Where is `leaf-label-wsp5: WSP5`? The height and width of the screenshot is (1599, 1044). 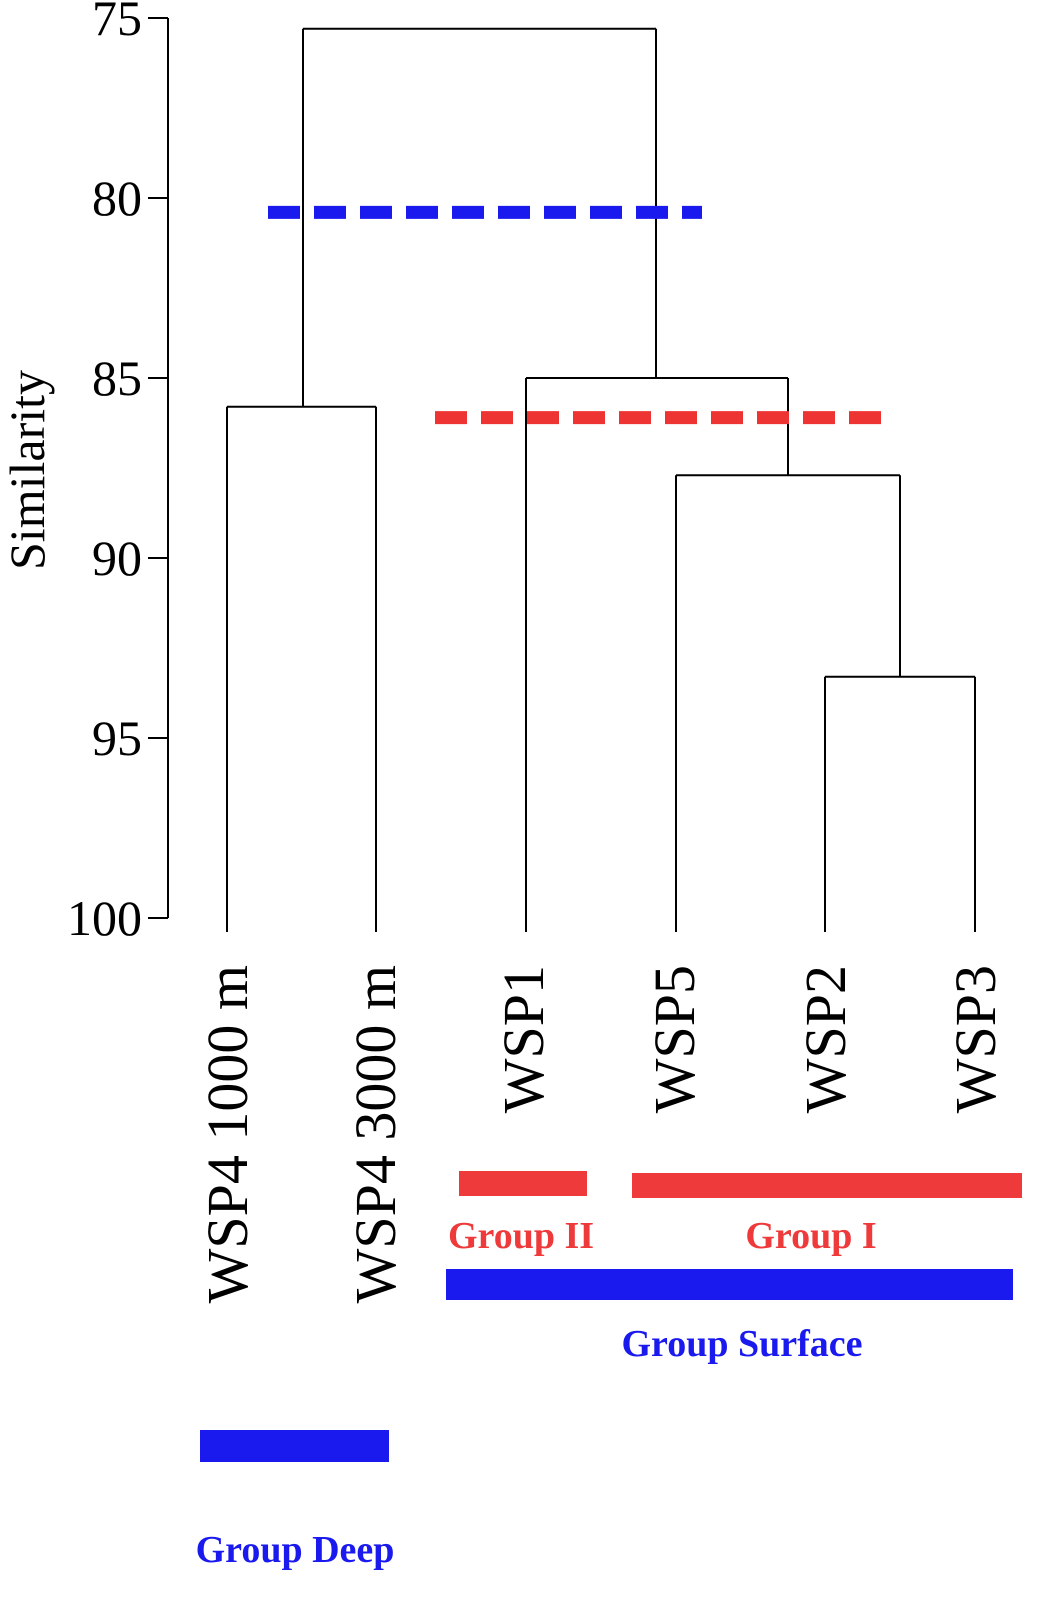 leaf-label-wsp5: WSP5 is located at coordinates (674, 1039).